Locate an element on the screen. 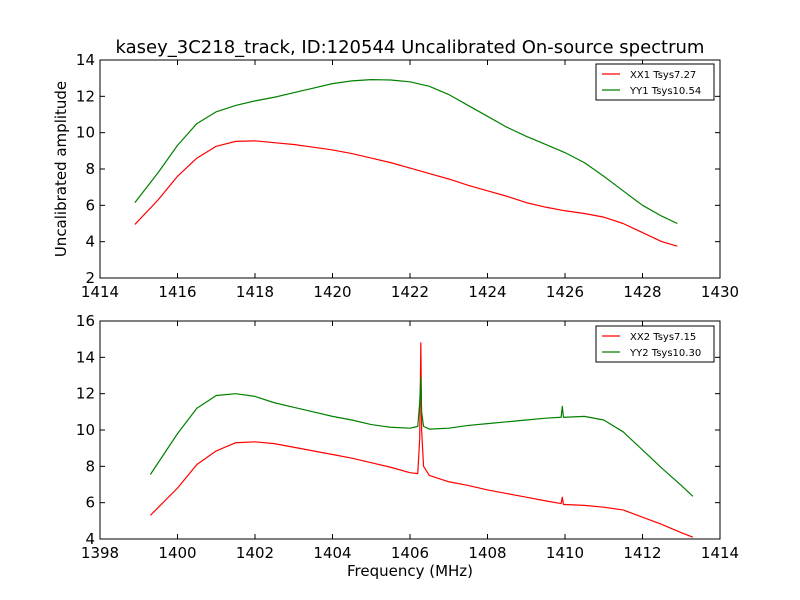 The height and width of the screenshot is (600, 800). top-ytick-label: 2 is located at coordinates (90, 278).